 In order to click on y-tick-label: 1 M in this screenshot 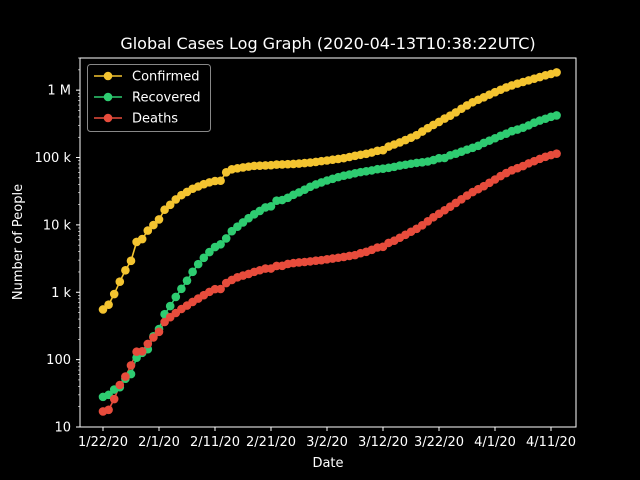, I will do `click(59, 91)`.